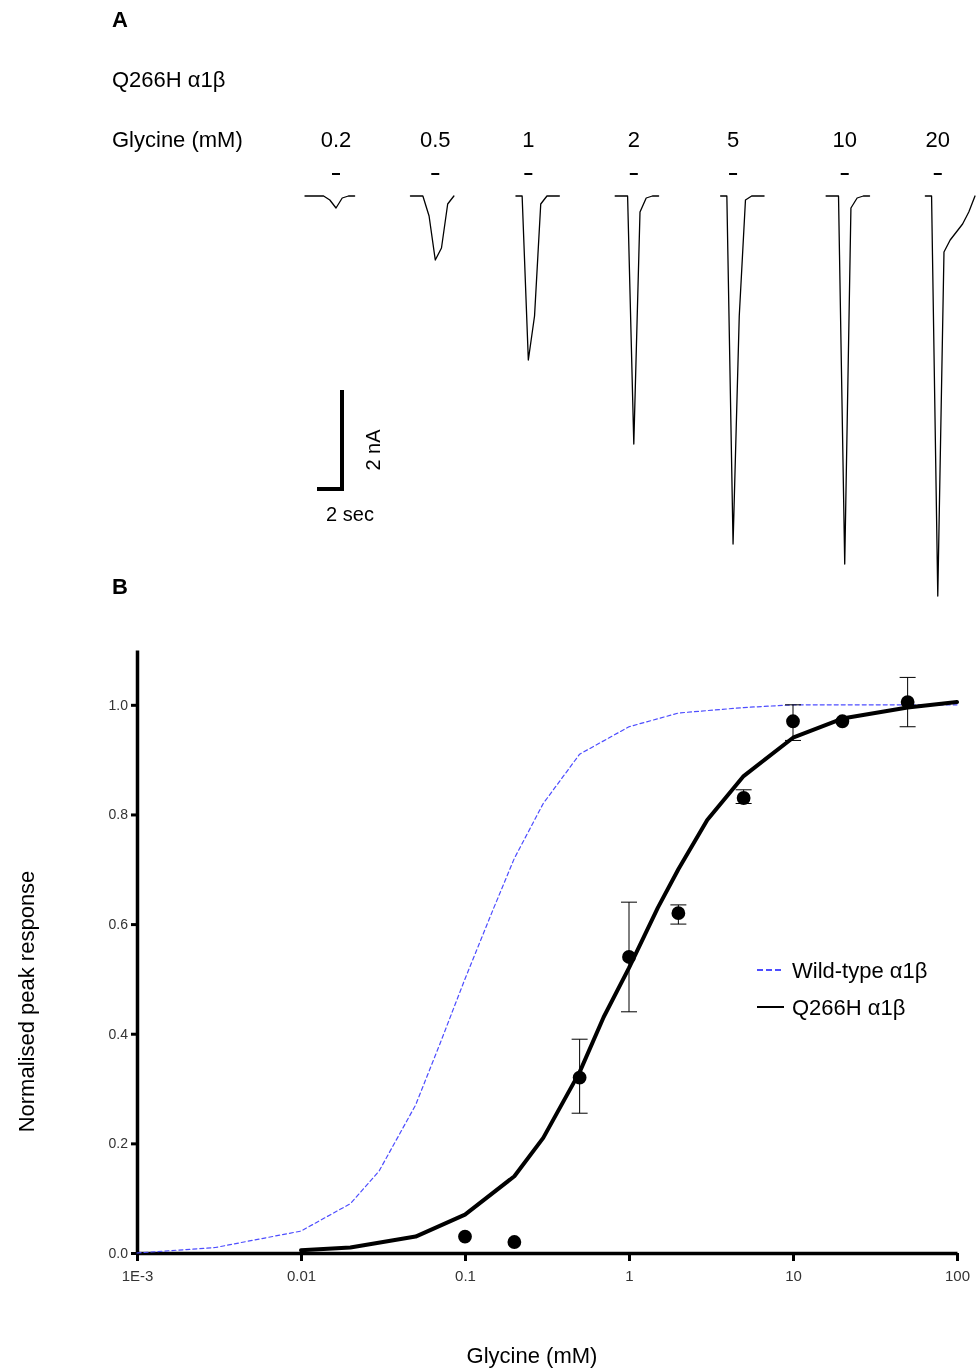 The height and width of the screenshot is (1369, 979). What do you see at coordinates (849, 1007) in the screenshot?
I see `legend-label: Q266H α1β` at bounding box center [849, 1007].